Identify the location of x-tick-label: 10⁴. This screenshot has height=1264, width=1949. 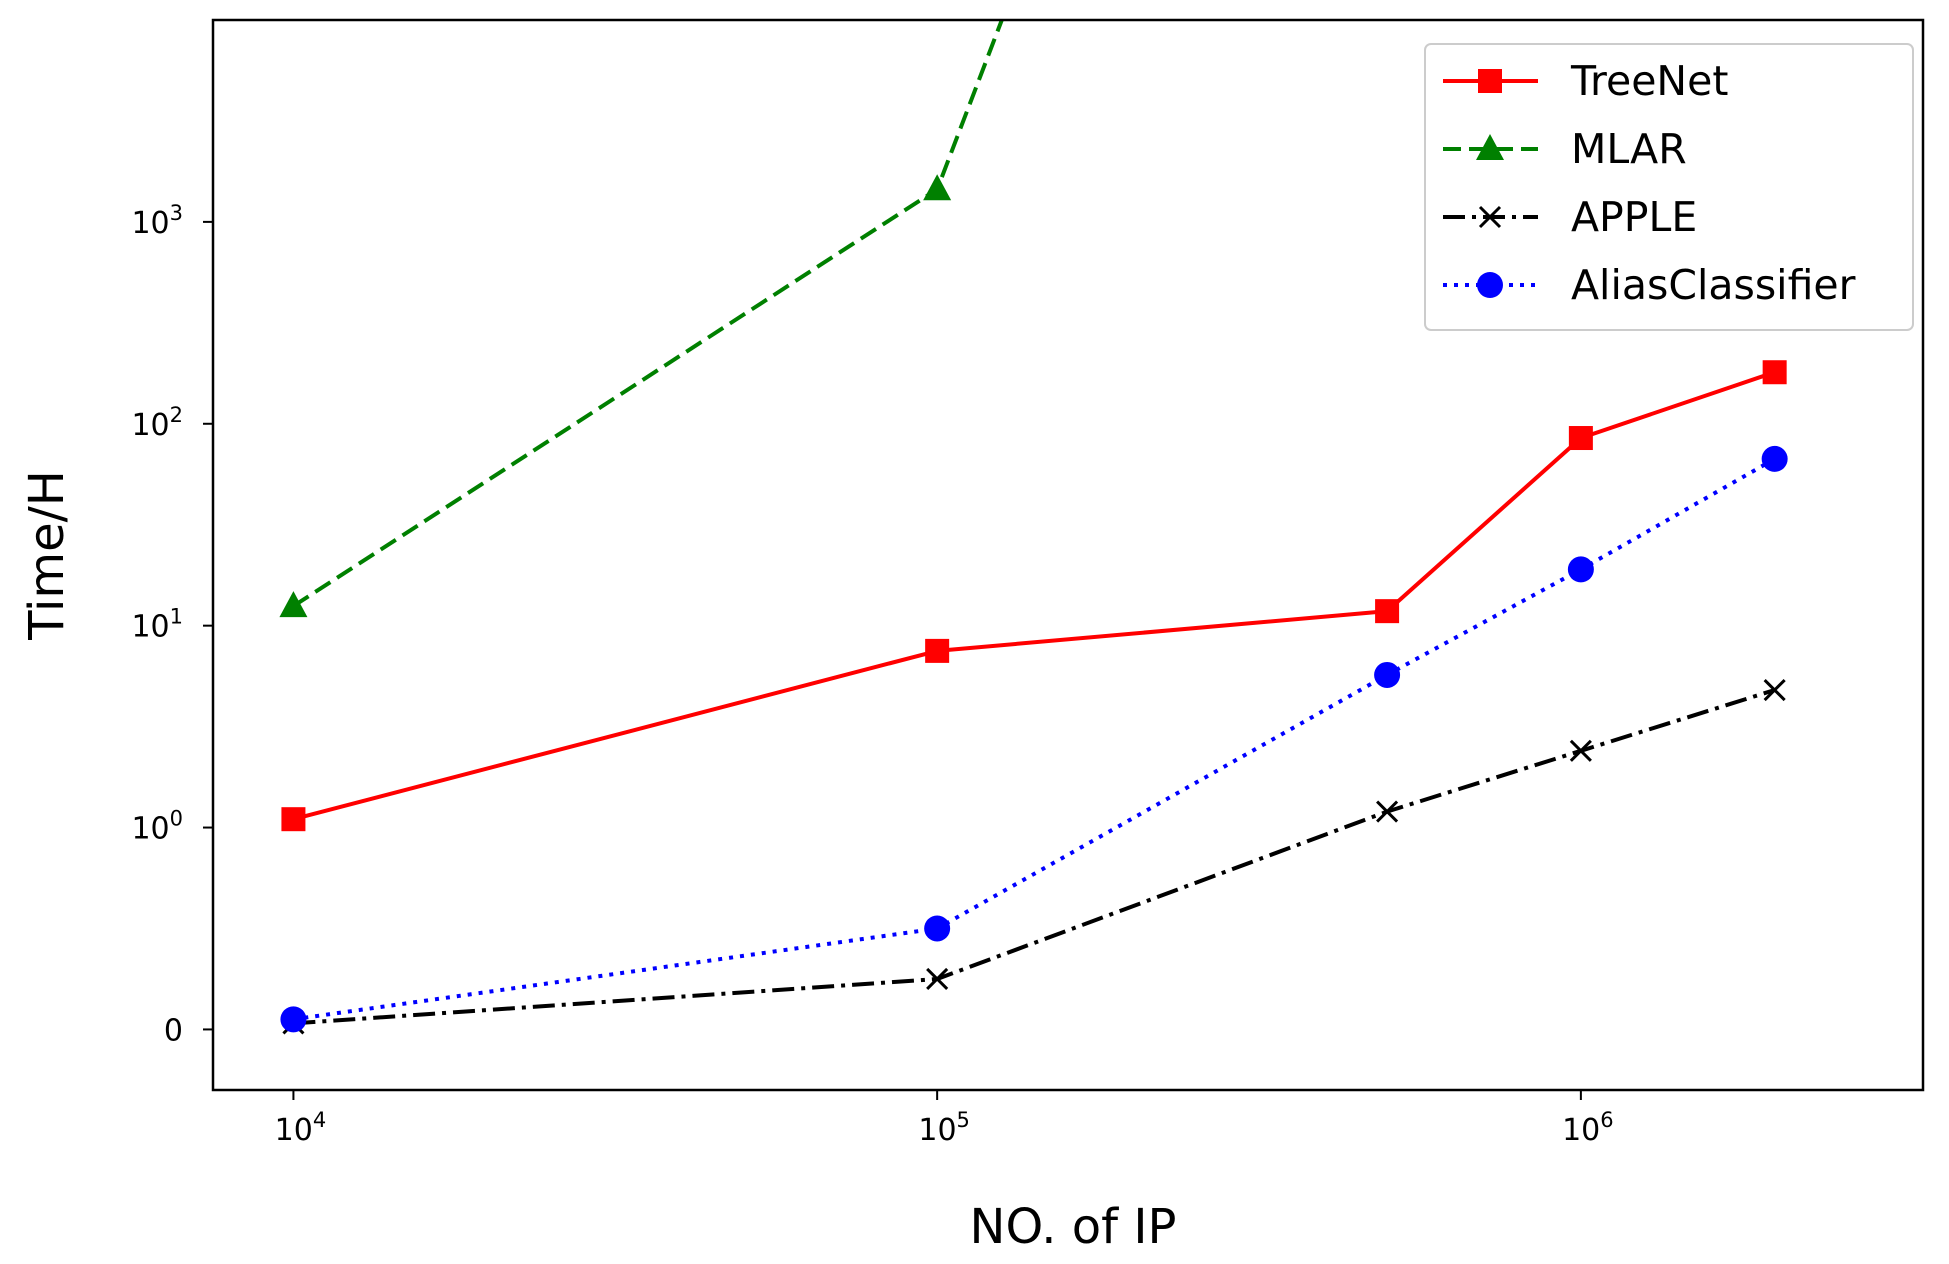
(301, 1128).